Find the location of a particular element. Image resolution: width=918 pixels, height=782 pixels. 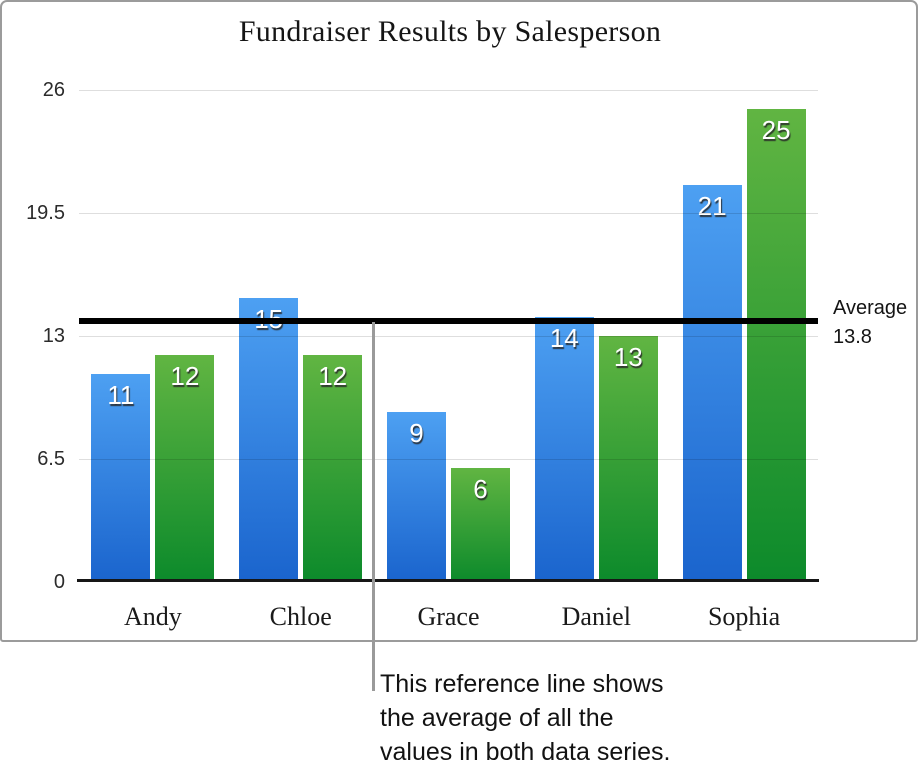

reference-line is located at coordinates (448, 320).